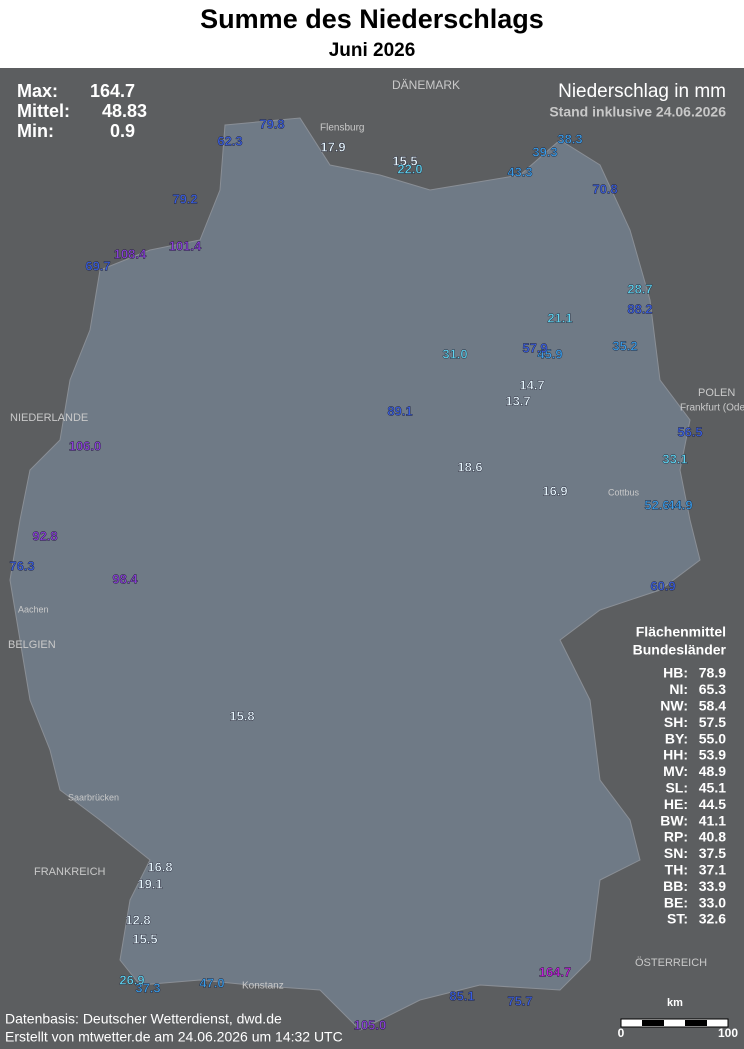  Describe the element at coordinates (676, 804) in the screenshot. I see `state-code: HE:` at that location.